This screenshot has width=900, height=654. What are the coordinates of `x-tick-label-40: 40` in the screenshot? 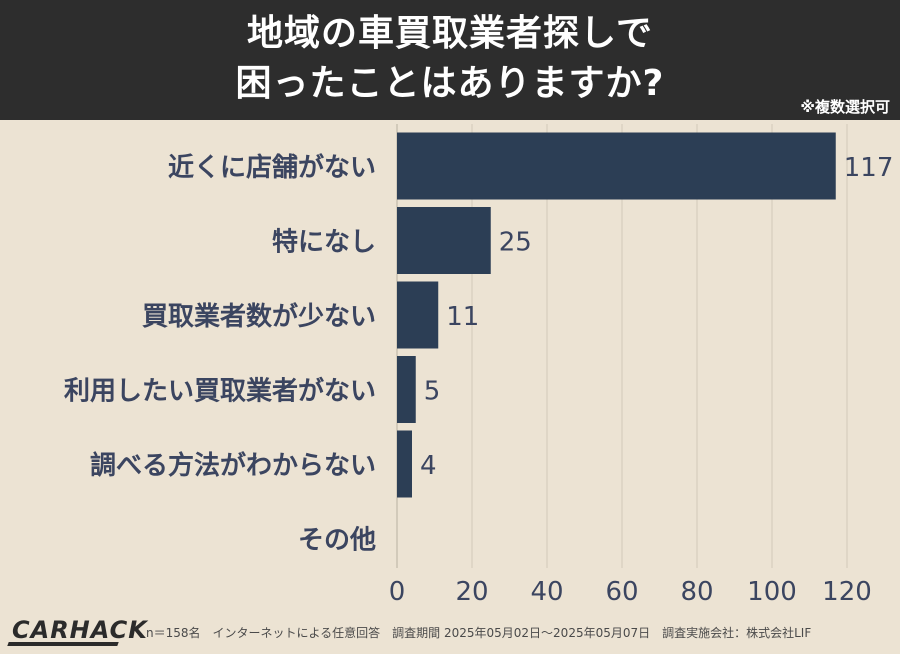 It's located at (546, 592).